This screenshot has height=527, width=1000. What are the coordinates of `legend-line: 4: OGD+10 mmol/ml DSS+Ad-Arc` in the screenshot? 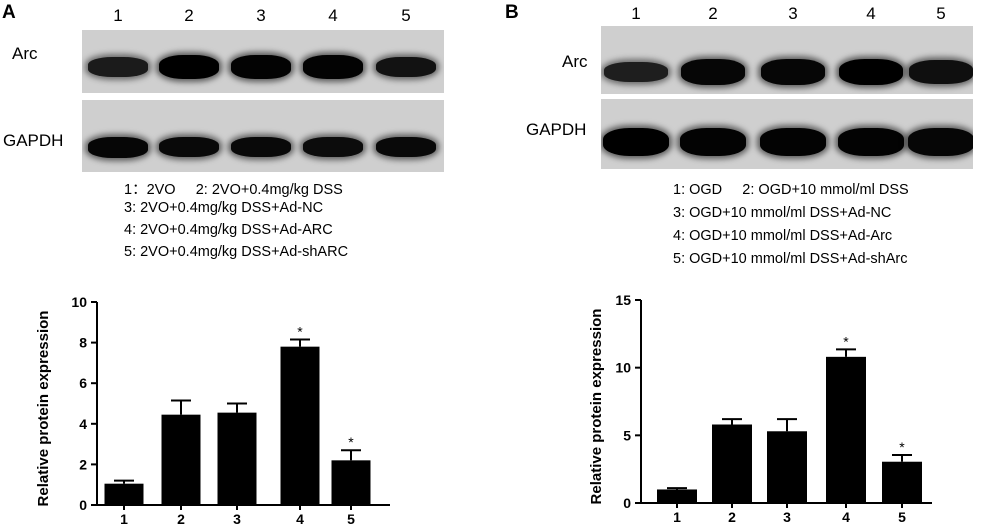 It's located at (783, 236).